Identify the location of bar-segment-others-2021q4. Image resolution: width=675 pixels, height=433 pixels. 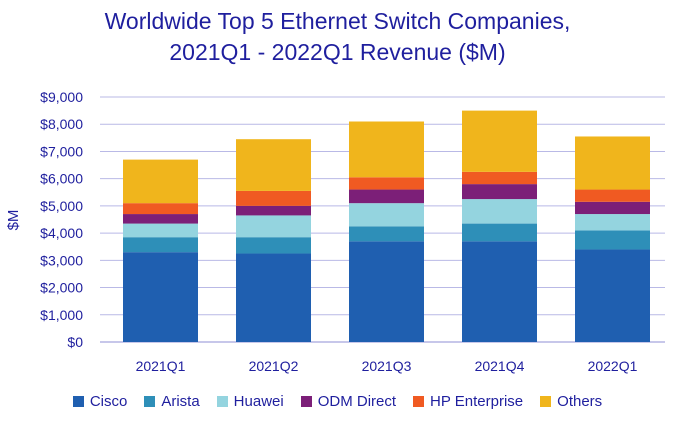
(499, 141).